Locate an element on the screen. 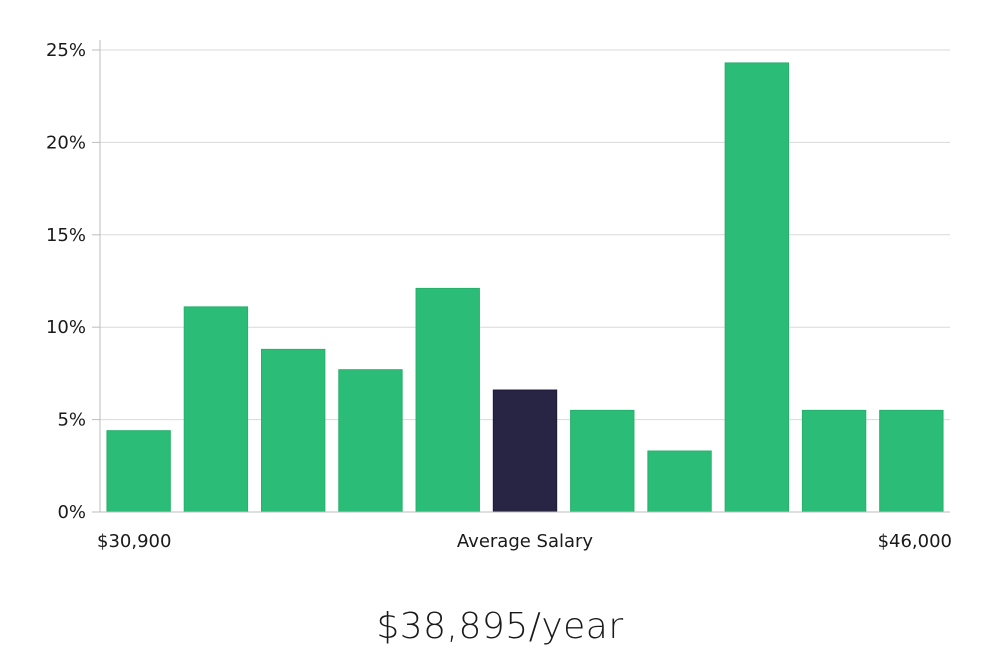  y-tick-label: 5% is located at coordinates (71, 420).